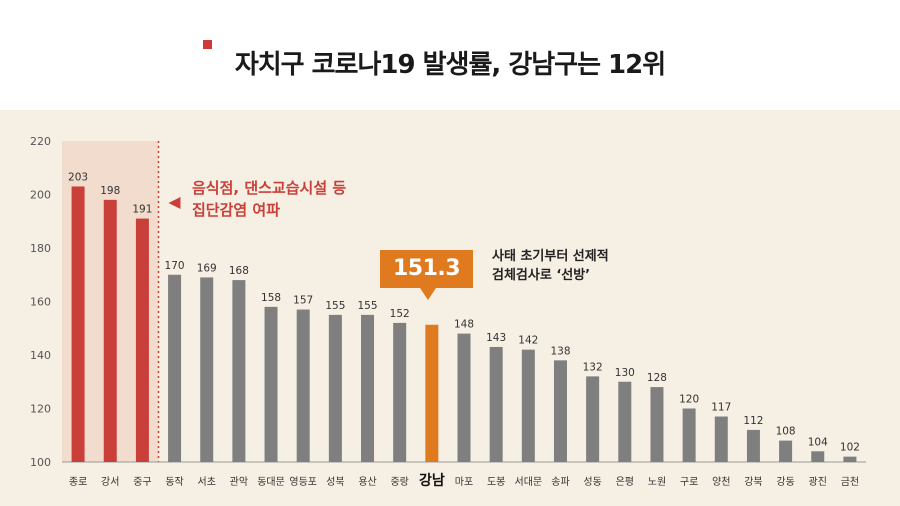  Describe the element at coordinates (689, 400) in the screenshot. I see `bar-value-label: 120` at that location.